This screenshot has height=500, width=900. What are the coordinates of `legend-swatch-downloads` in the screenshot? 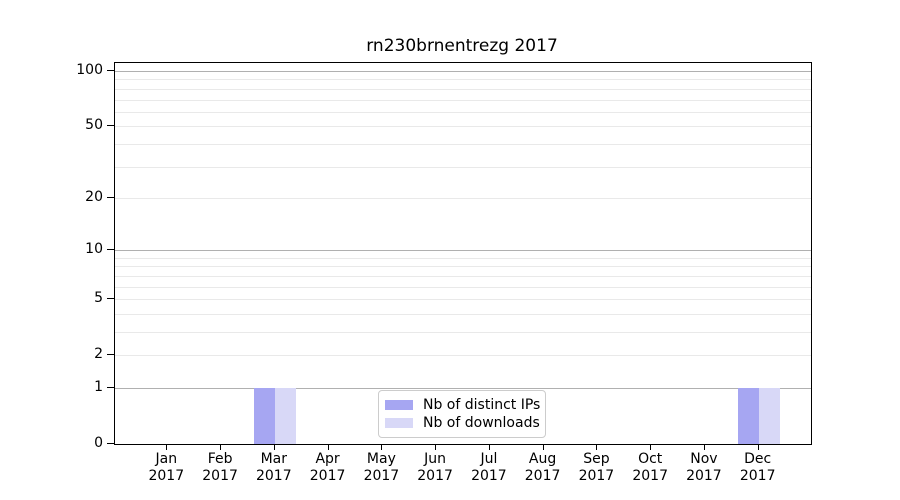 It's located at (399, 423).